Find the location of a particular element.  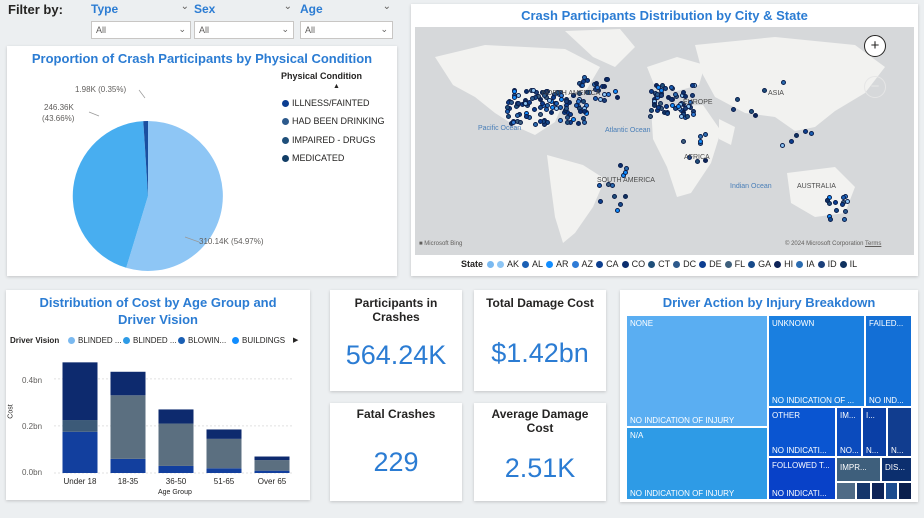

state-legend-item-dc: DC is located at coordinates (684, 264).